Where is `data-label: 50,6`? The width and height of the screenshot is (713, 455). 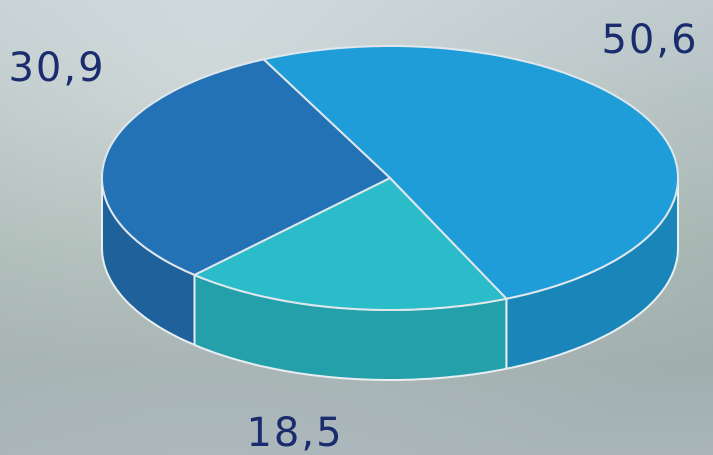
data-label: 50,6 is located at coordinates (649, 40).